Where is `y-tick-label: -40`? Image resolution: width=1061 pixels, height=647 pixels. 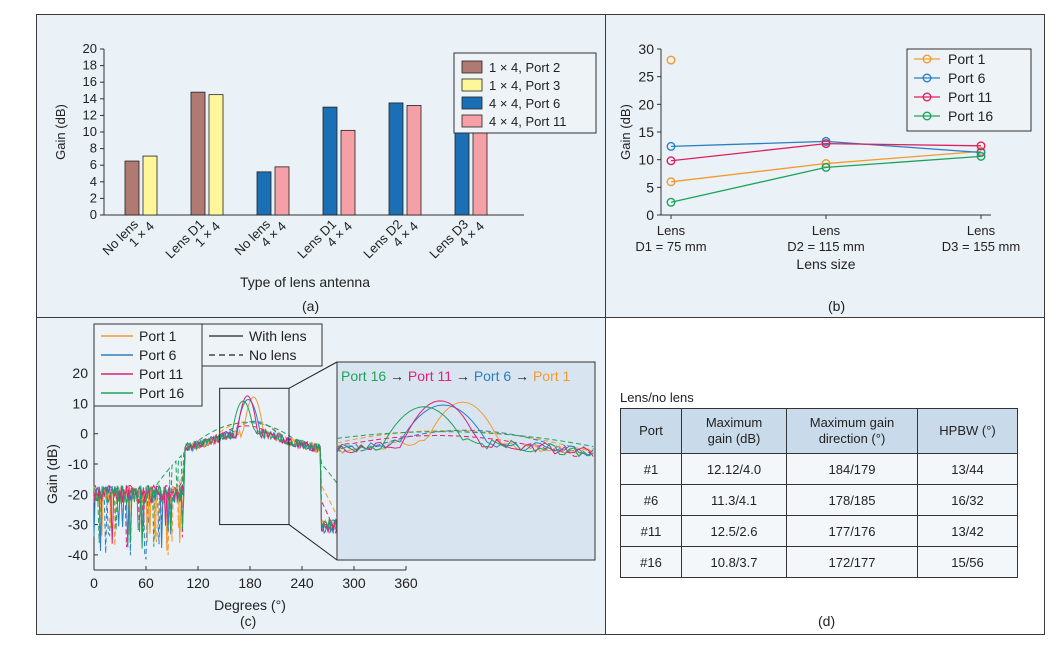
y-tick-label: -40 is located at coordinates (78, 555).